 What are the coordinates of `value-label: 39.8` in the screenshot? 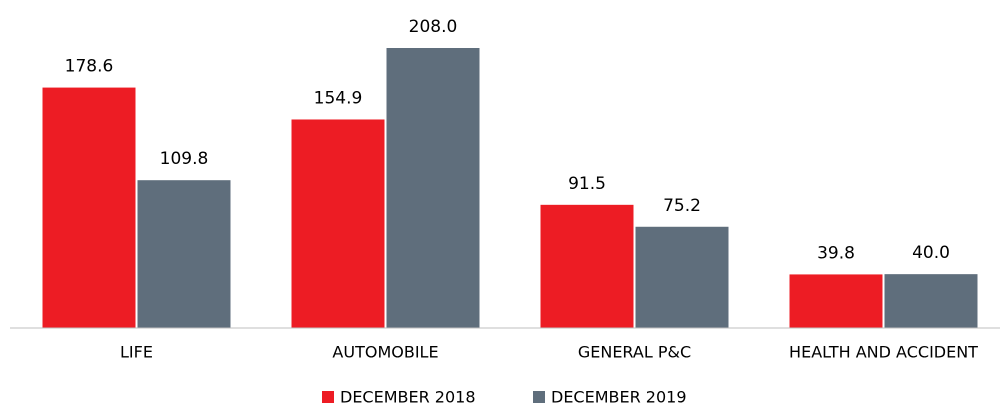 It's located at (836, 253).